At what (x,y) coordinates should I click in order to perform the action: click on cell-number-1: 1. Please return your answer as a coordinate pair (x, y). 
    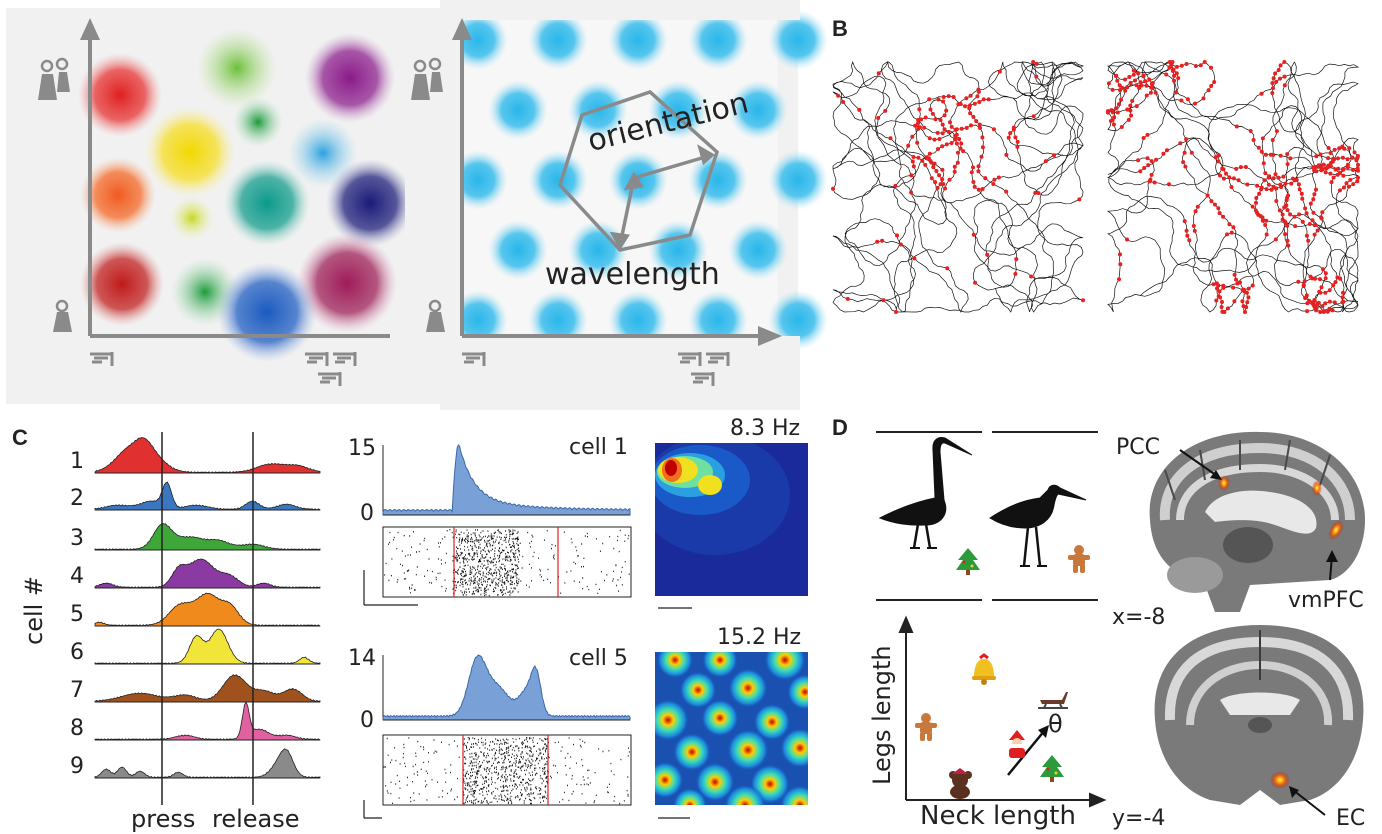
    Looking at the image, I should click on (77, 461).